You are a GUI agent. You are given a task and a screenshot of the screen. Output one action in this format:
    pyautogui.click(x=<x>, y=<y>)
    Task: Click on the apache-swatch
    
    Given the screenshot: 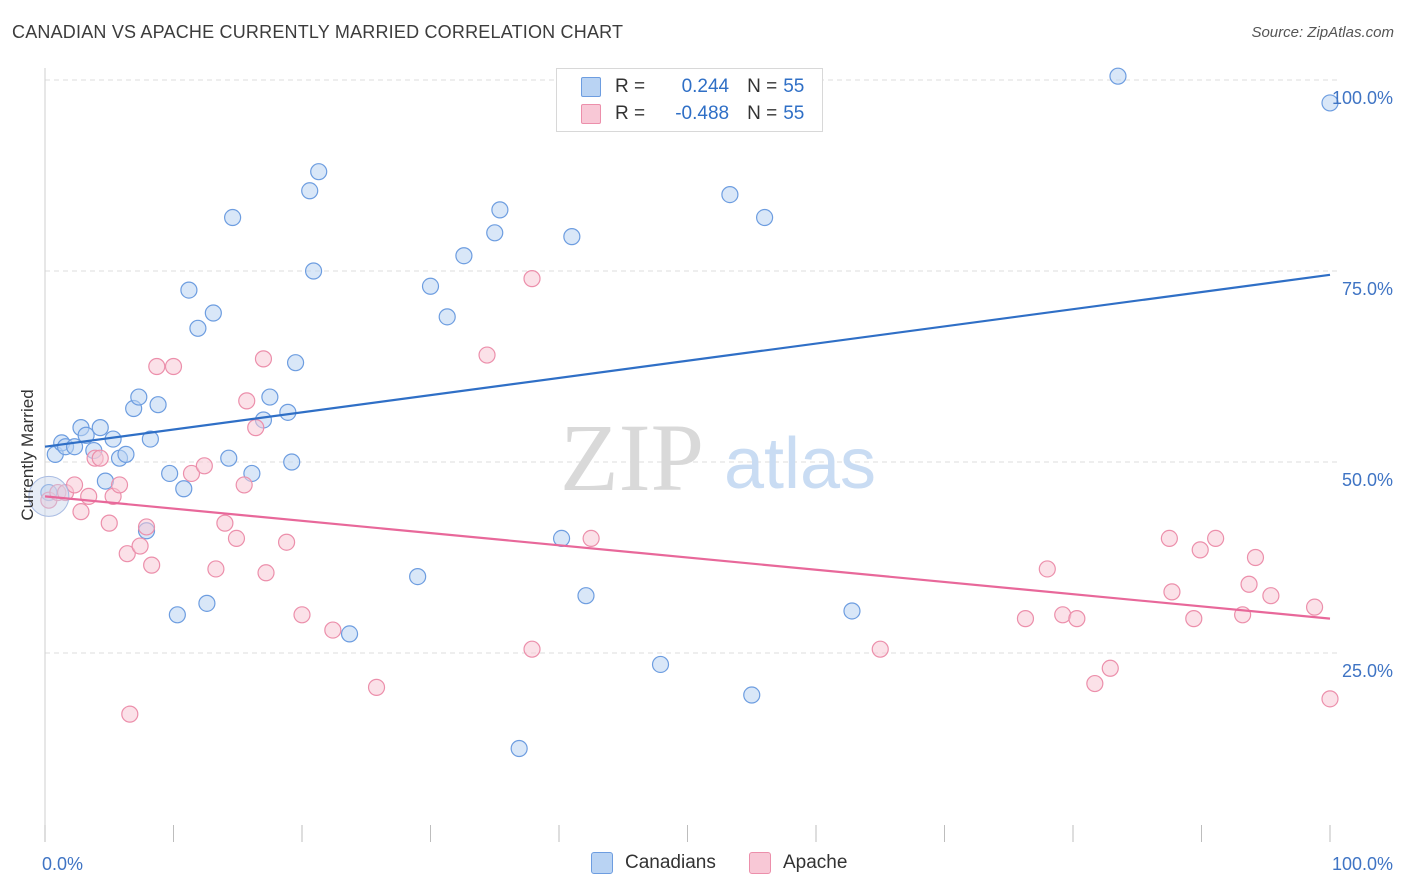 What is the action you would take?
    pyautogui.click(x=591, y=114)
    